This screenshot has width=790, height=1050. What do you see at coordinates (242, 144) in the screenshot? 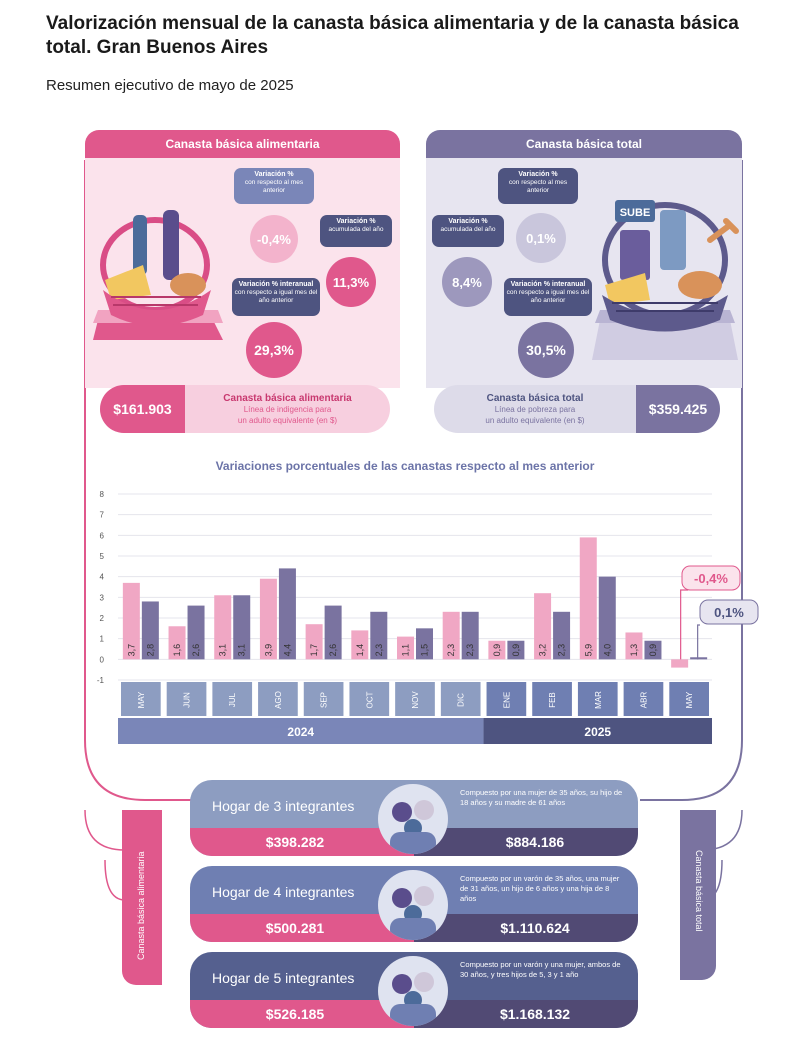
I see `cba-panel-header: Canasta básica alimentaria` at bounding box center [242, 144].